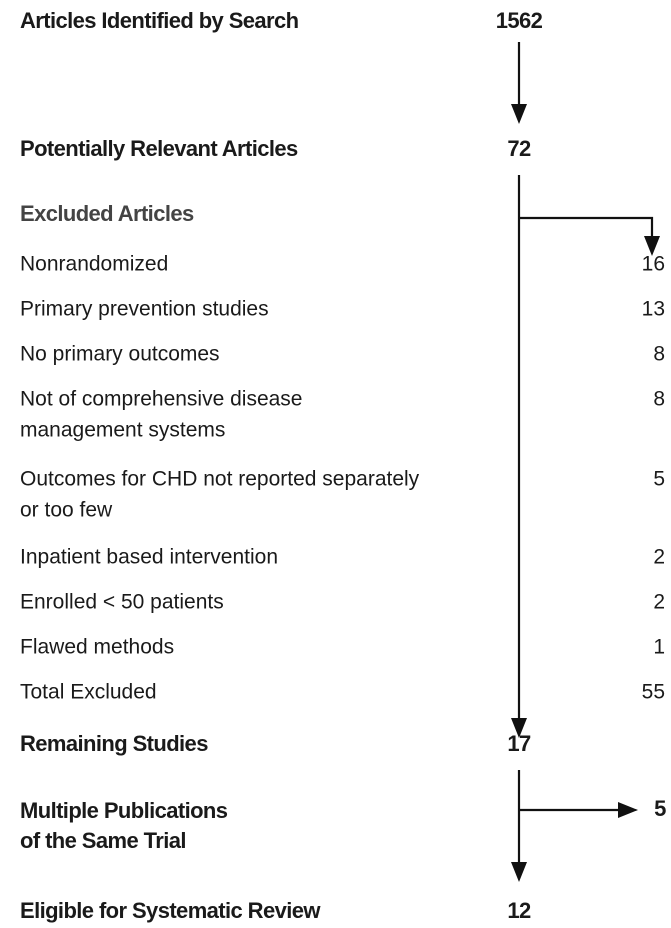  What do you see at coordinates (122, 602) in the screenshot?
I see `reason-label: Enrolled < 50 patients` at bounding box center [122, 602].